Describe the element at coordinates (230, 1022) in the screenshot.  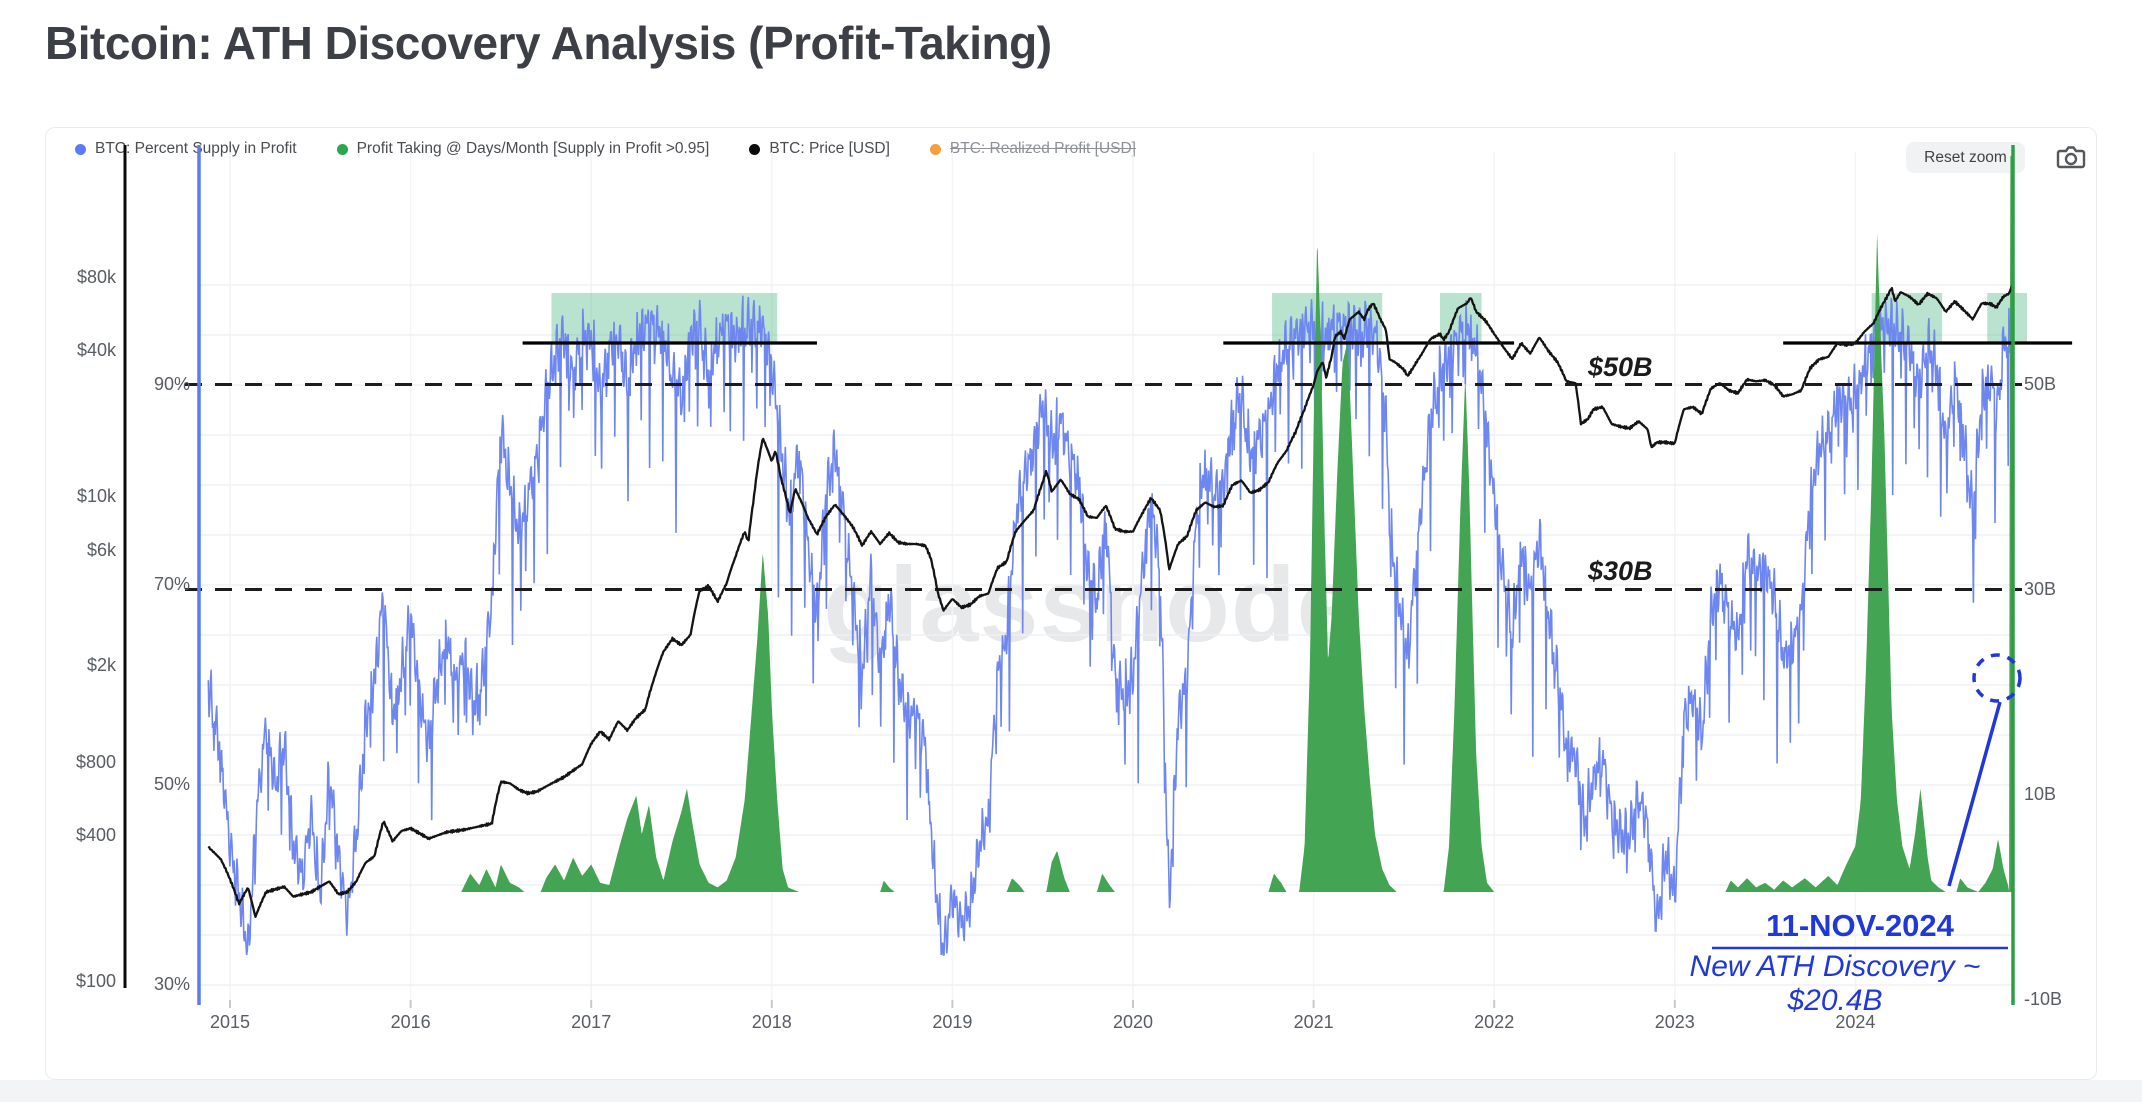
I see `year-axis-tick-label: 2015` at that location.